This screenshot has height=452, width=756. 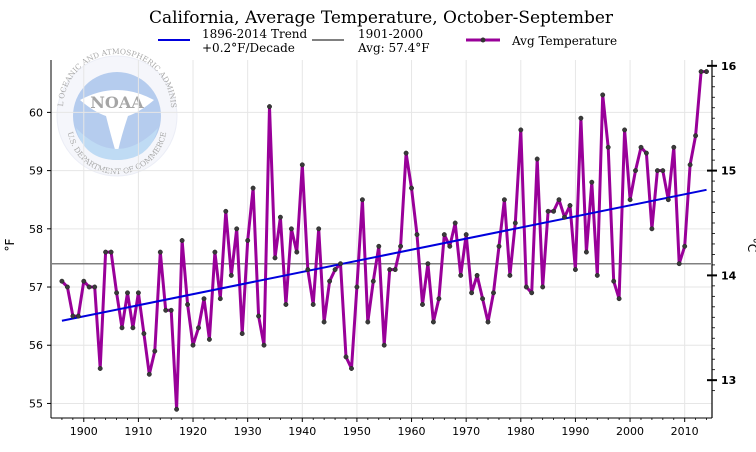 What do you see at coordinates (36, 287) in the screenshot?
I see `y-tick-label: 57` at bounding box center [36, 287].